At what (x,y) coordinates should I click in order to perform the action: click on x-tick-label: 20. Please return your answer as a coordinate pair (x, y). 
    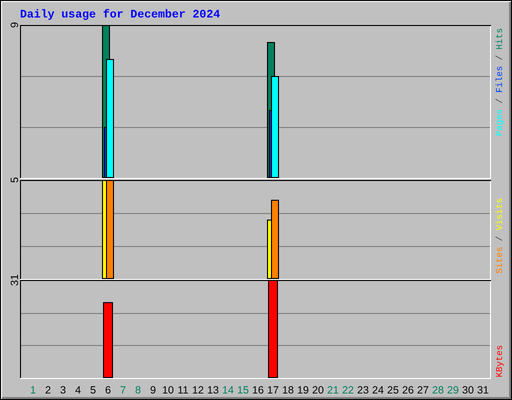
    Looking at the image, I should click on (318, 390).